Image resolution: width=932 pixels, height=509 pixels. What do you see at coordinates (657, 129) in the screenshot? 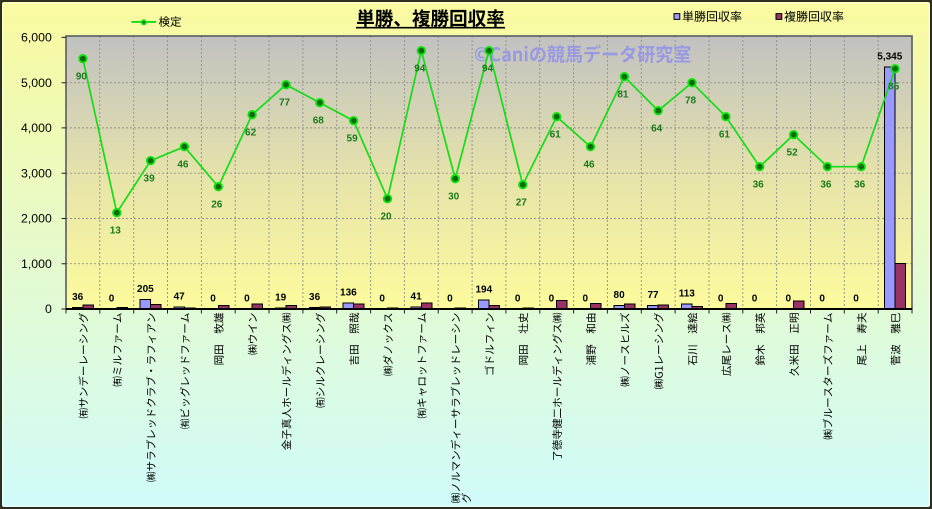
I see `svg-text: 64` at bounding box center [657, 129].